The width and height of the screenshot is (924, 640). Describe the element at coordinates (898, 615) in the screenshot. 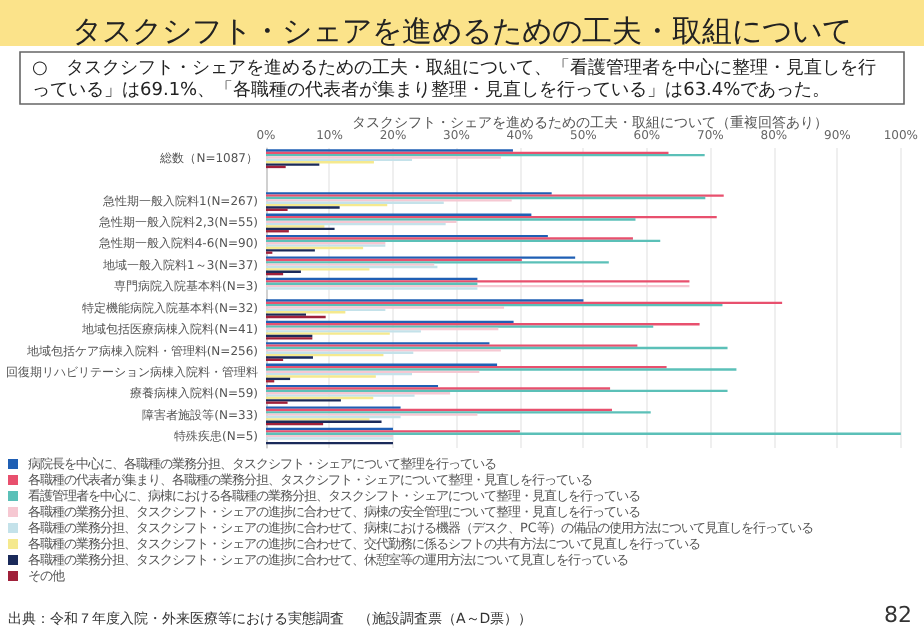

I see `text: 82` at that location.